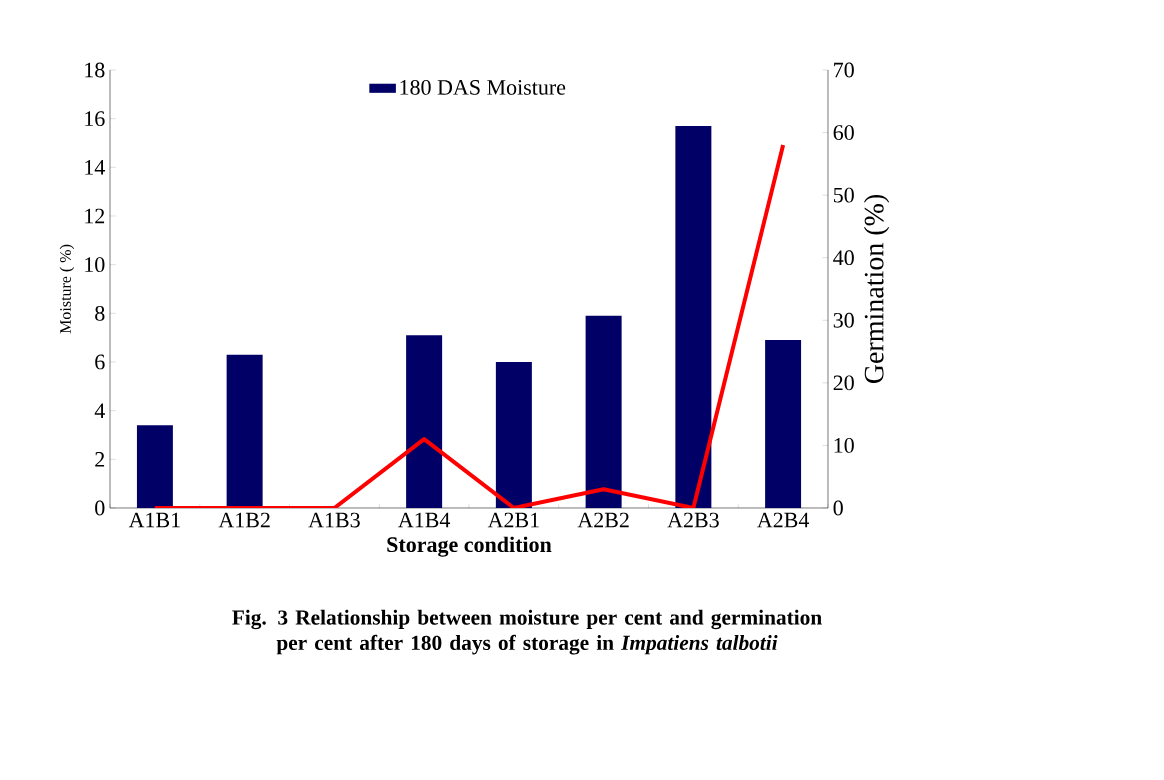  Describe the element at coordinates (844, 70) in the screenshot. I see `y2-tick-label: 70` at that location.